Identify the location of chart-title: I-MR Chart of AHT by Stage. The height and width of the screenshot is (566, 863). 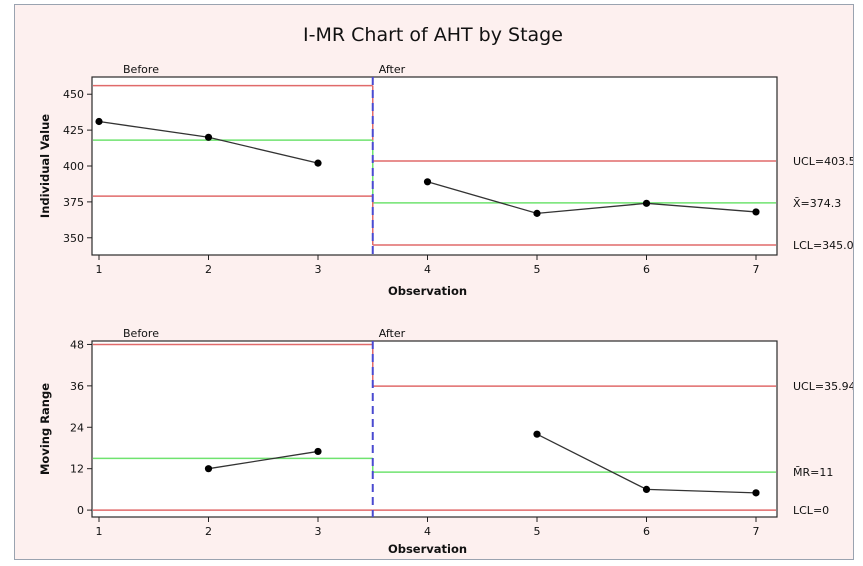
(433, 35).